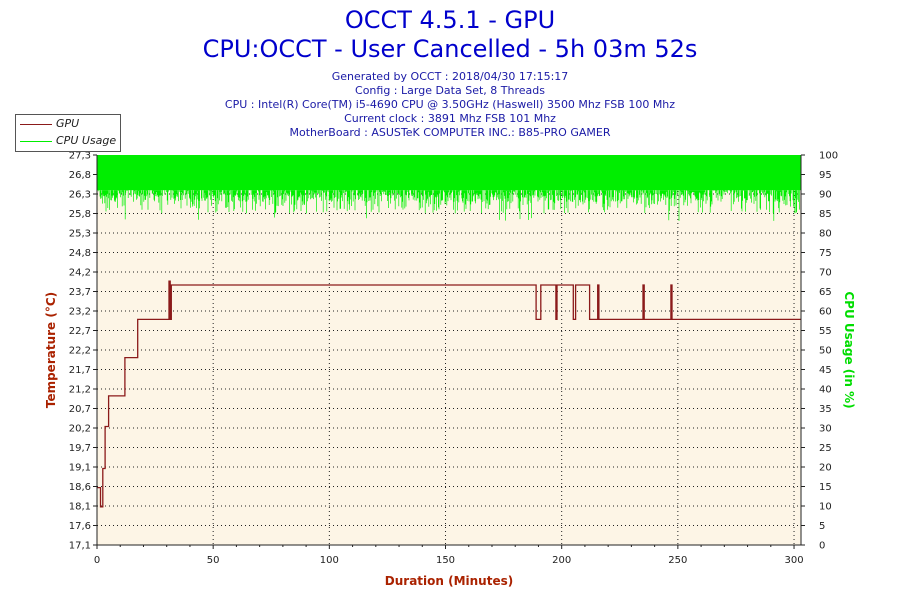  Describe the element at coordinates (825, 468) in the screenshot. I see `y-right-tick-label: 20` at that location.